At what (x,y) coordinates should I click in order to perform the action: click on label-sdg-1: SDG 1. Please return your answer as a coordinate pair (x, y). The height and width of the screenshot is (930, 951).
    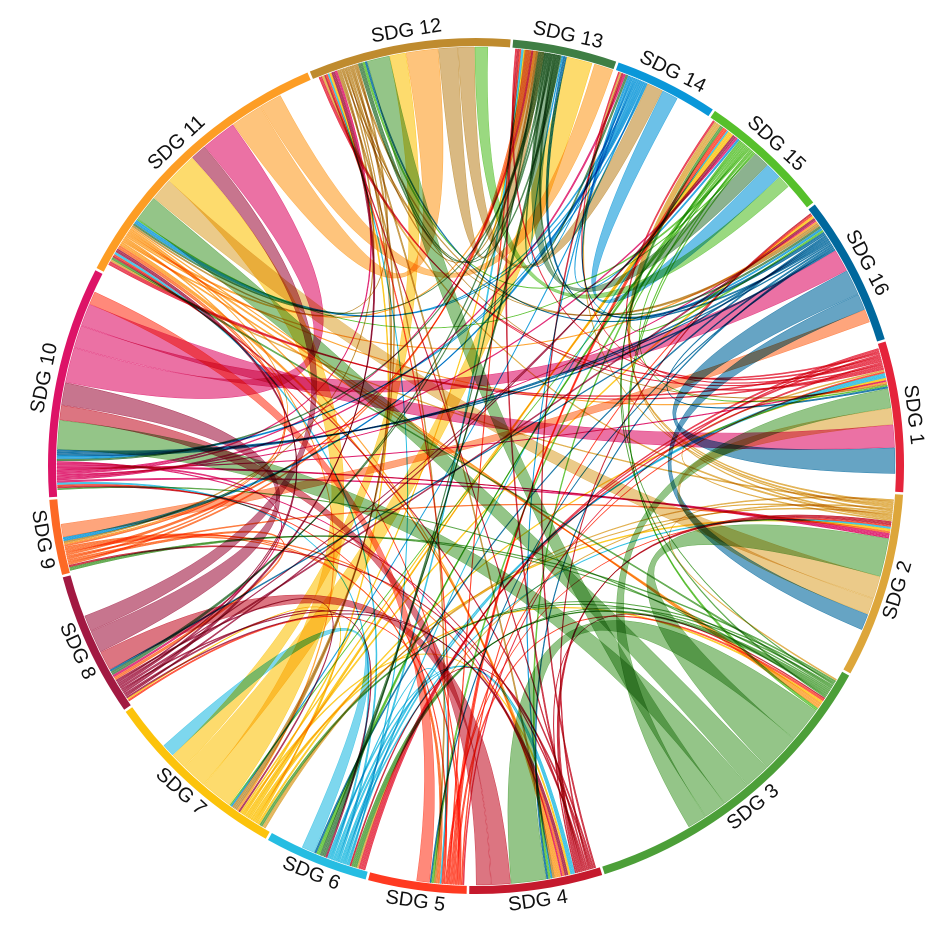
    Looking at the image, I should click on (913, 415).